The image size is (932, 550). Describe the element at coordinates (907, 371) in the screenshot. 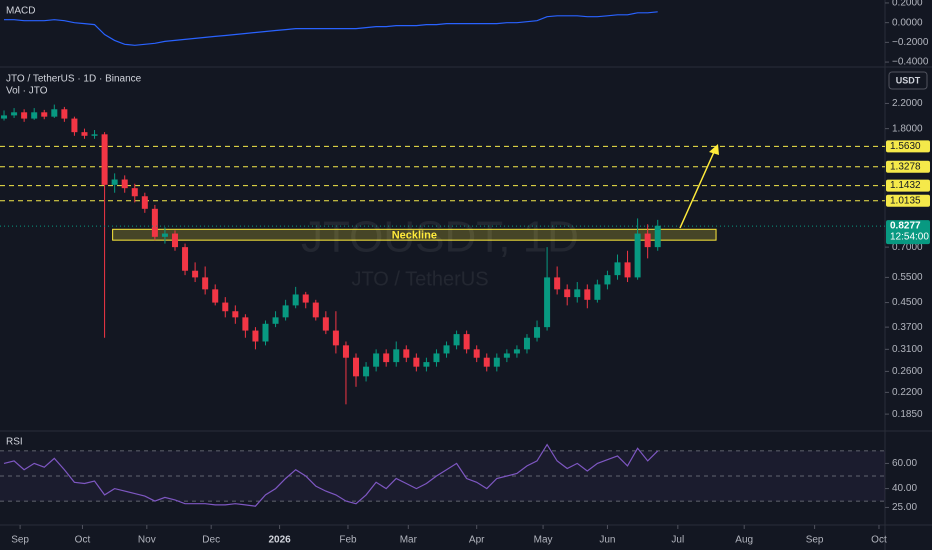

I see `y-tick-label: 0.2600` at that location.